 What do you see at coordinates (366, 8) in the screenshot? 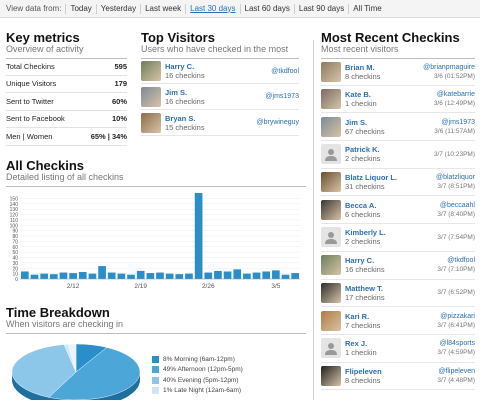
I see `range-option-all-time: All Time` at bounding box center [366, 8].